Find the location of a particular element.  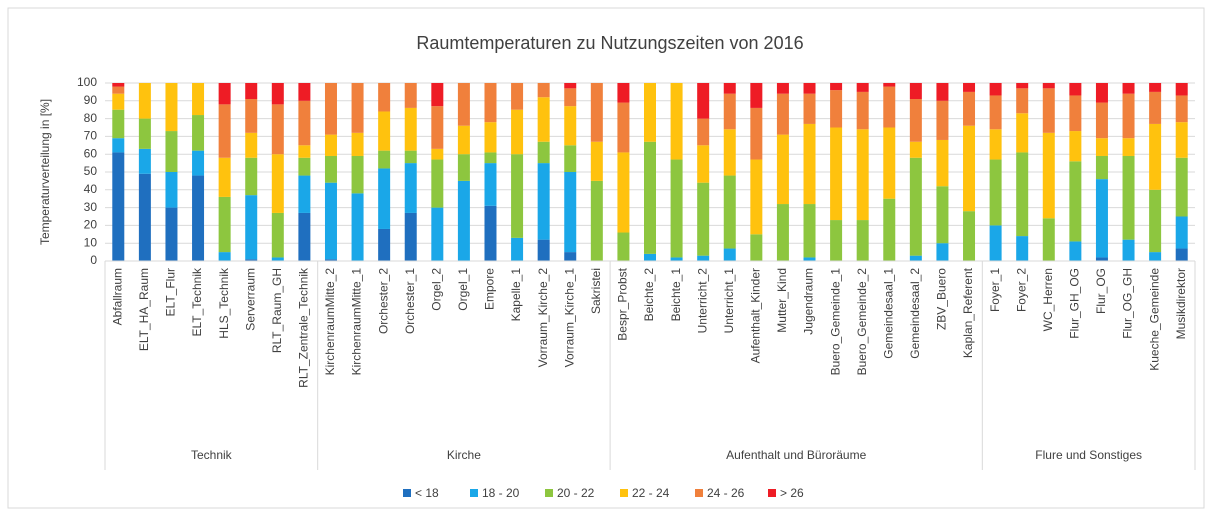

x-tick-label: Kapelle_1 is located at coordinates (516, 295).